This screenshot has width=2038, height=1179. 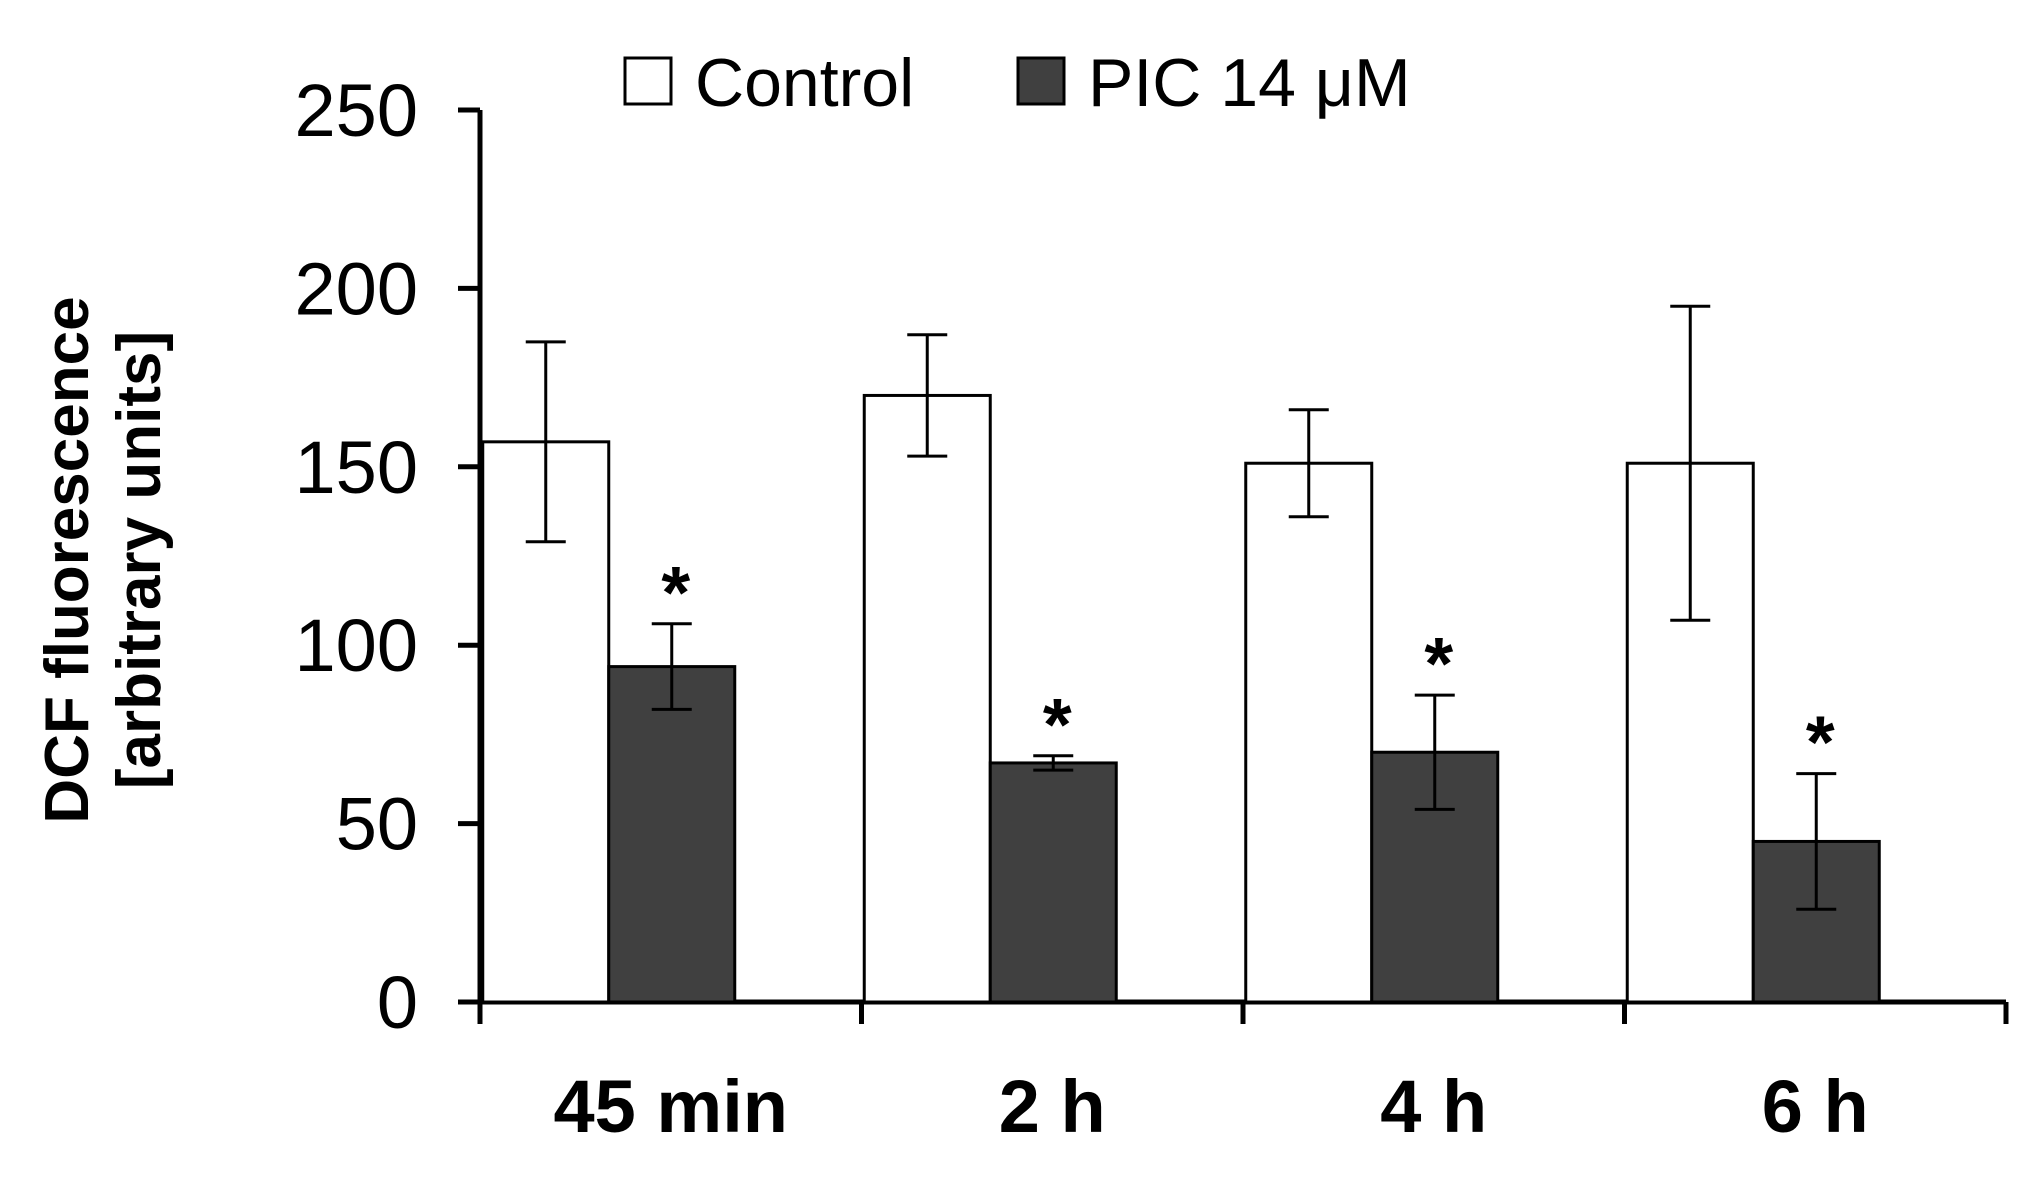 I want to click on x-category-label: 2 h, so click(x=1052, y=1106).